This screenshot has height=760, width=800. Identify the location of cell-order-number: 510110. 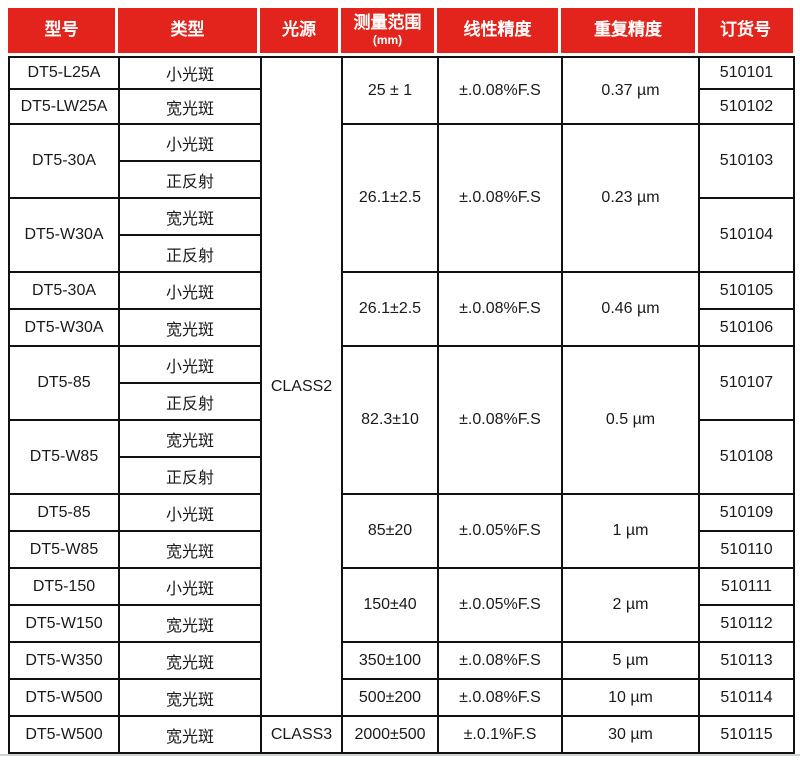
(746, 549).